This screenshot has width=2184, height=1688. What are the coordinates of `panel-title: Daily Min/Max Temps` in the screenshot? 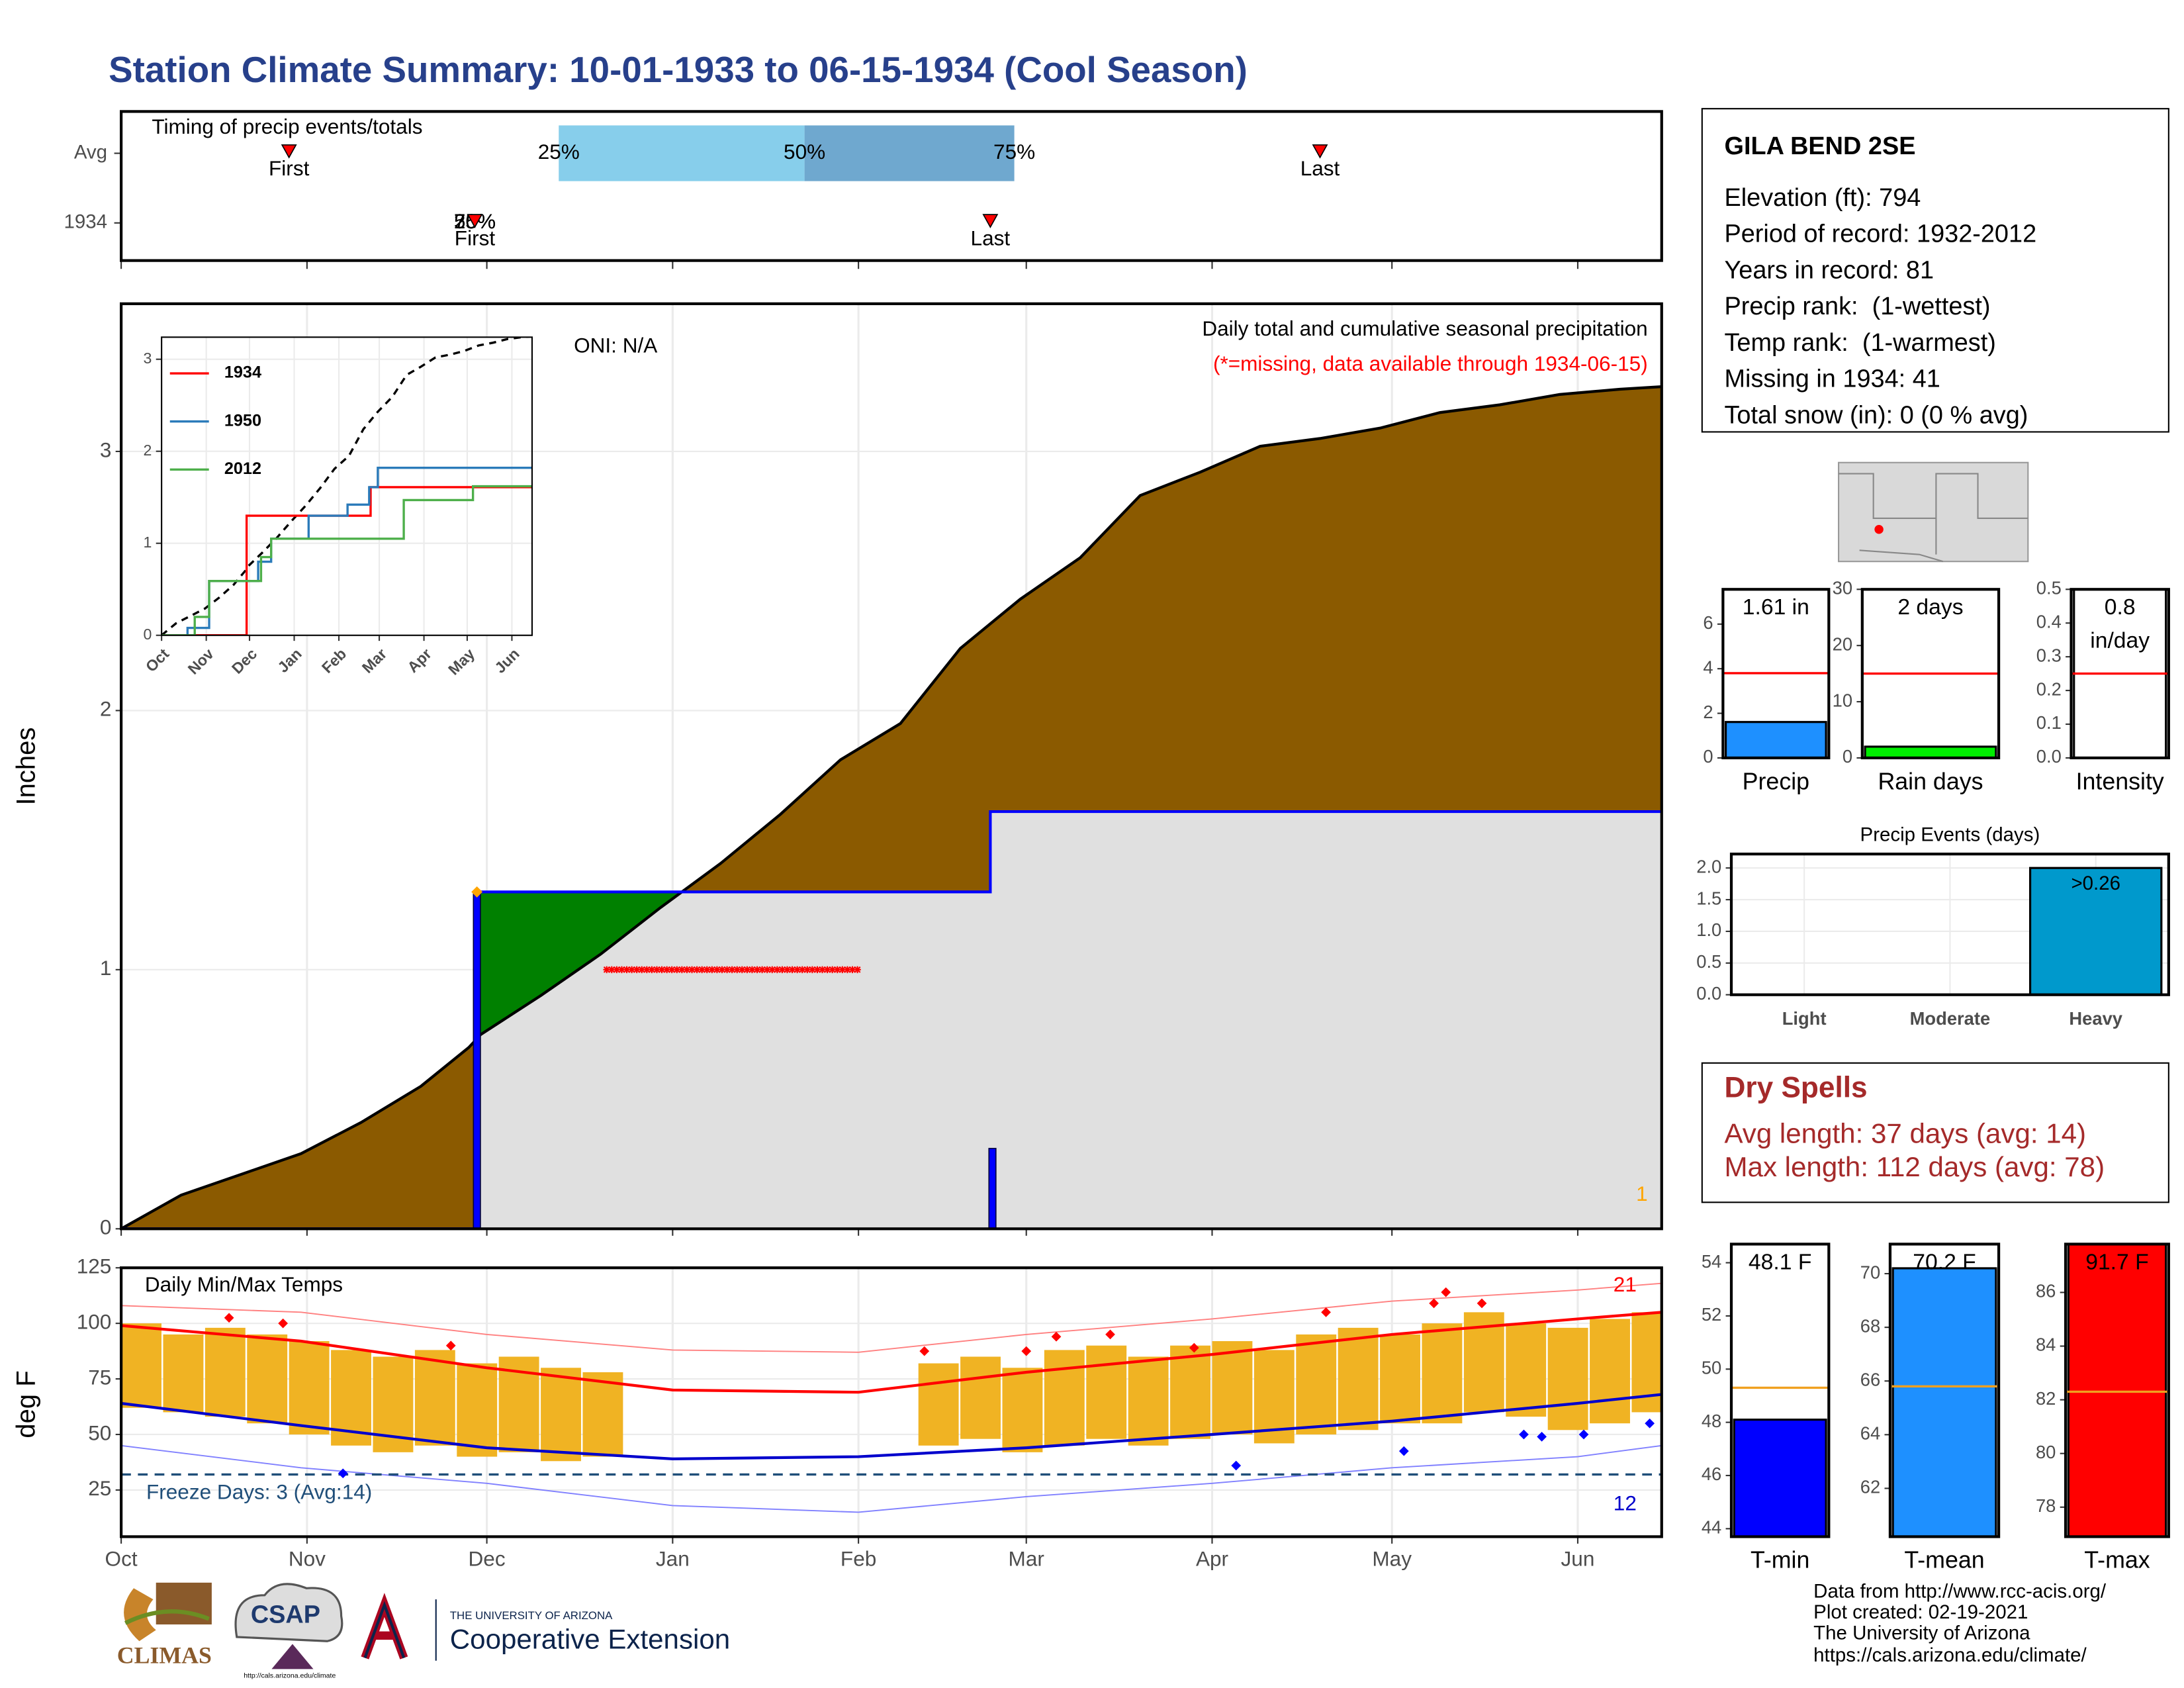 It's located at (244, 1284).